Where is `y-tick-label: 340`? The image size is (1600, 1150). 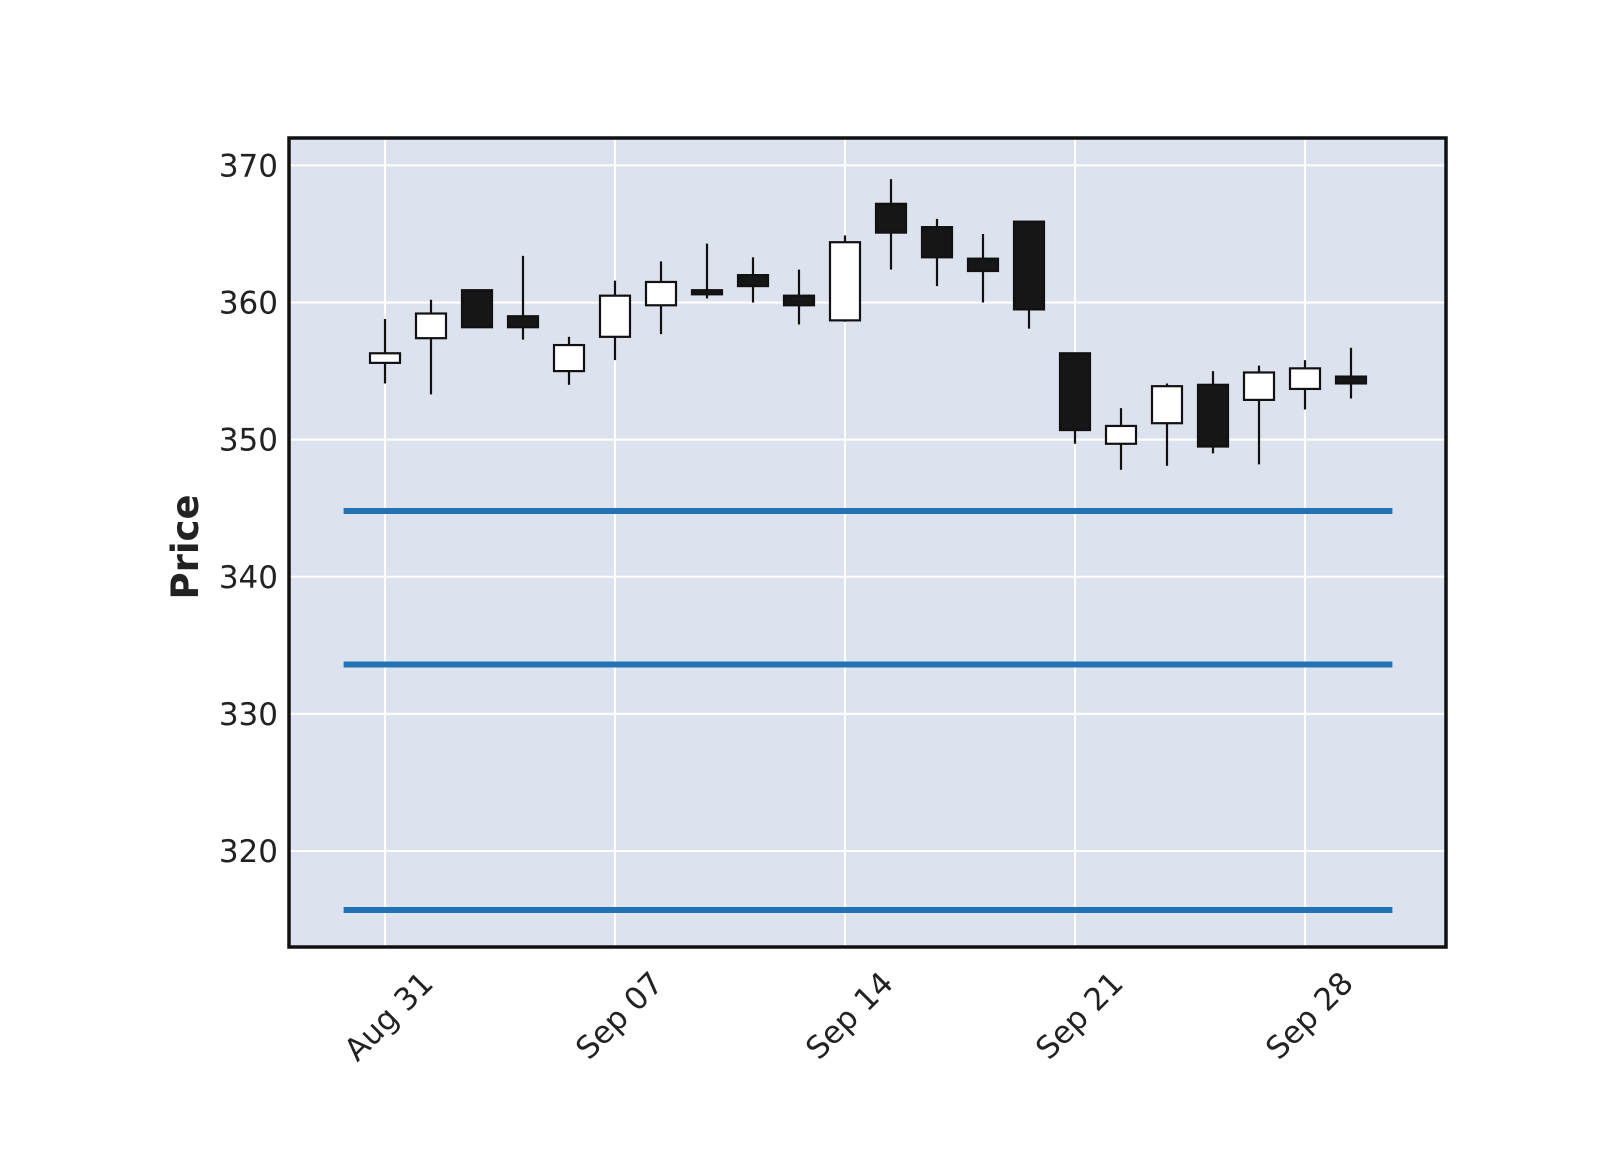 y-tick-label: 340 is located at coordinates (248, 578).